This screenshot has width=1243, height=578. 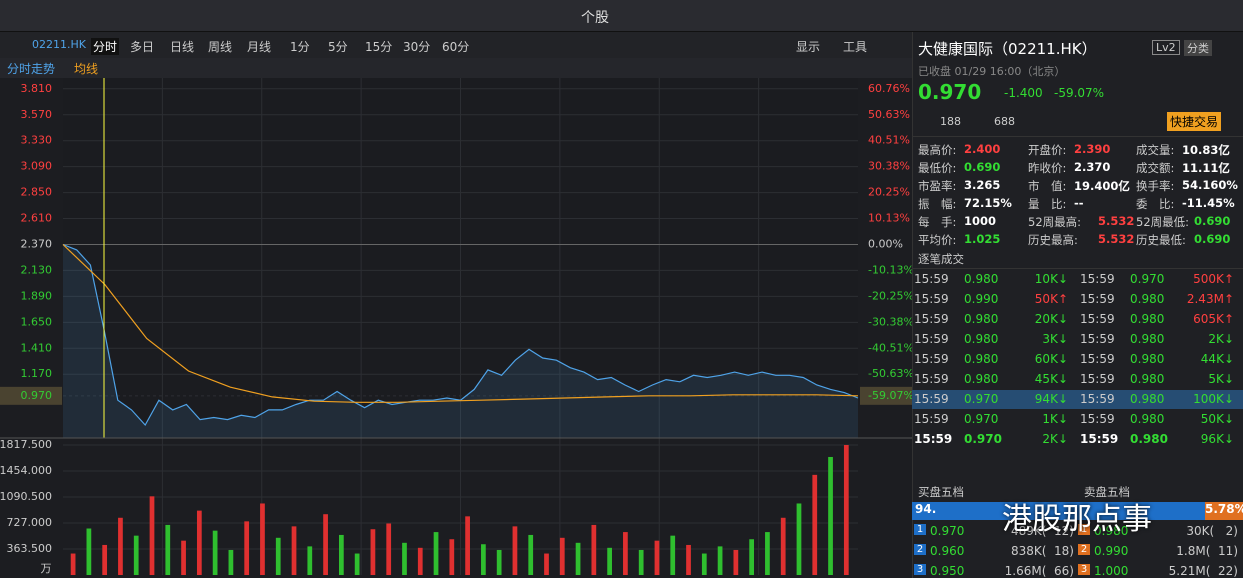 I want to click on tab: 分时, so click(x=105, y=46).